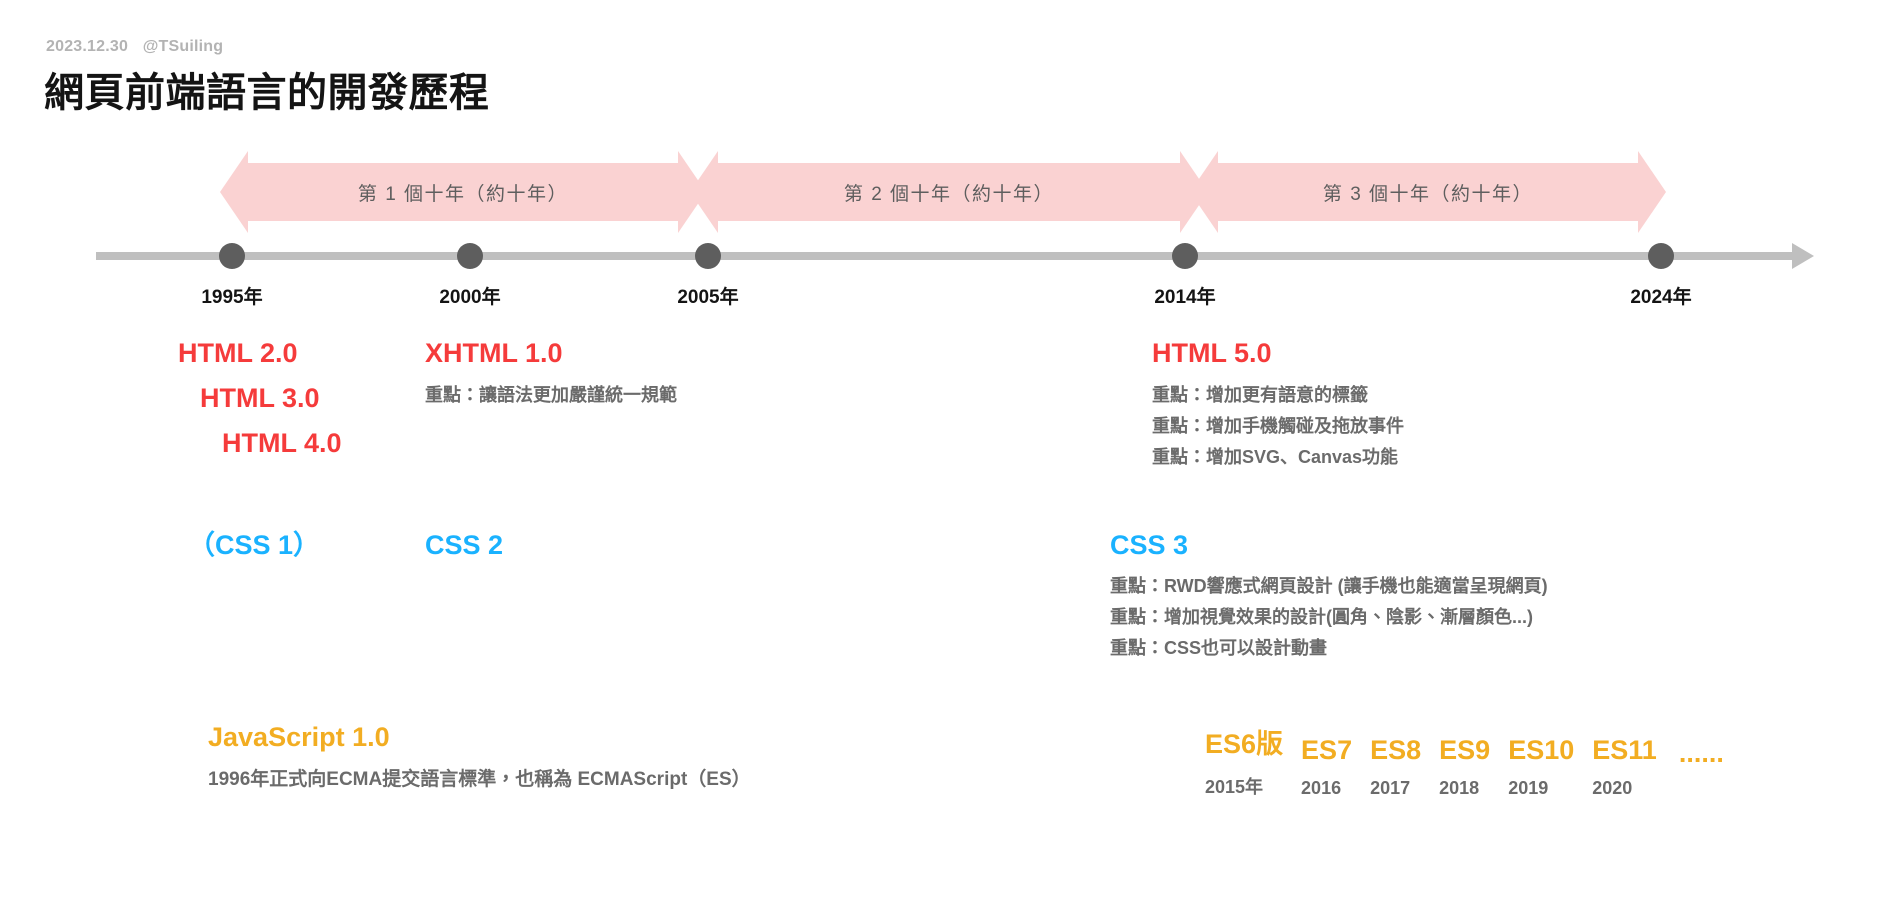 The height and width of the screenshot is (900, 1900). I want to click on ecmascript-version-year: 2017, so click(1390, 788).